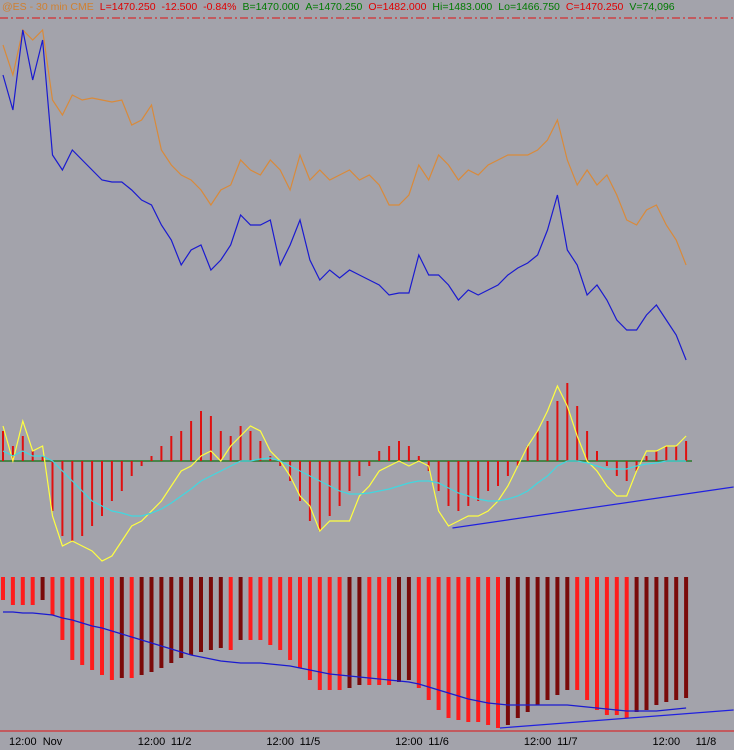  What do you see at coordinates (567, 742) in the screenshot?
I see `x-tick-label: 11/7` at bounding box center [567, 742].